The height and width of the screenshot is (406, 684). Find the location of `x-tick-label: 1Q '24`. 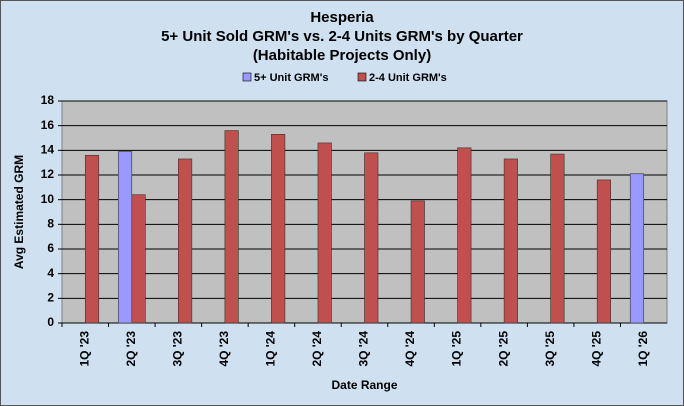

x-tick-label: 1Q '24 is located at coordinates (271, 349).